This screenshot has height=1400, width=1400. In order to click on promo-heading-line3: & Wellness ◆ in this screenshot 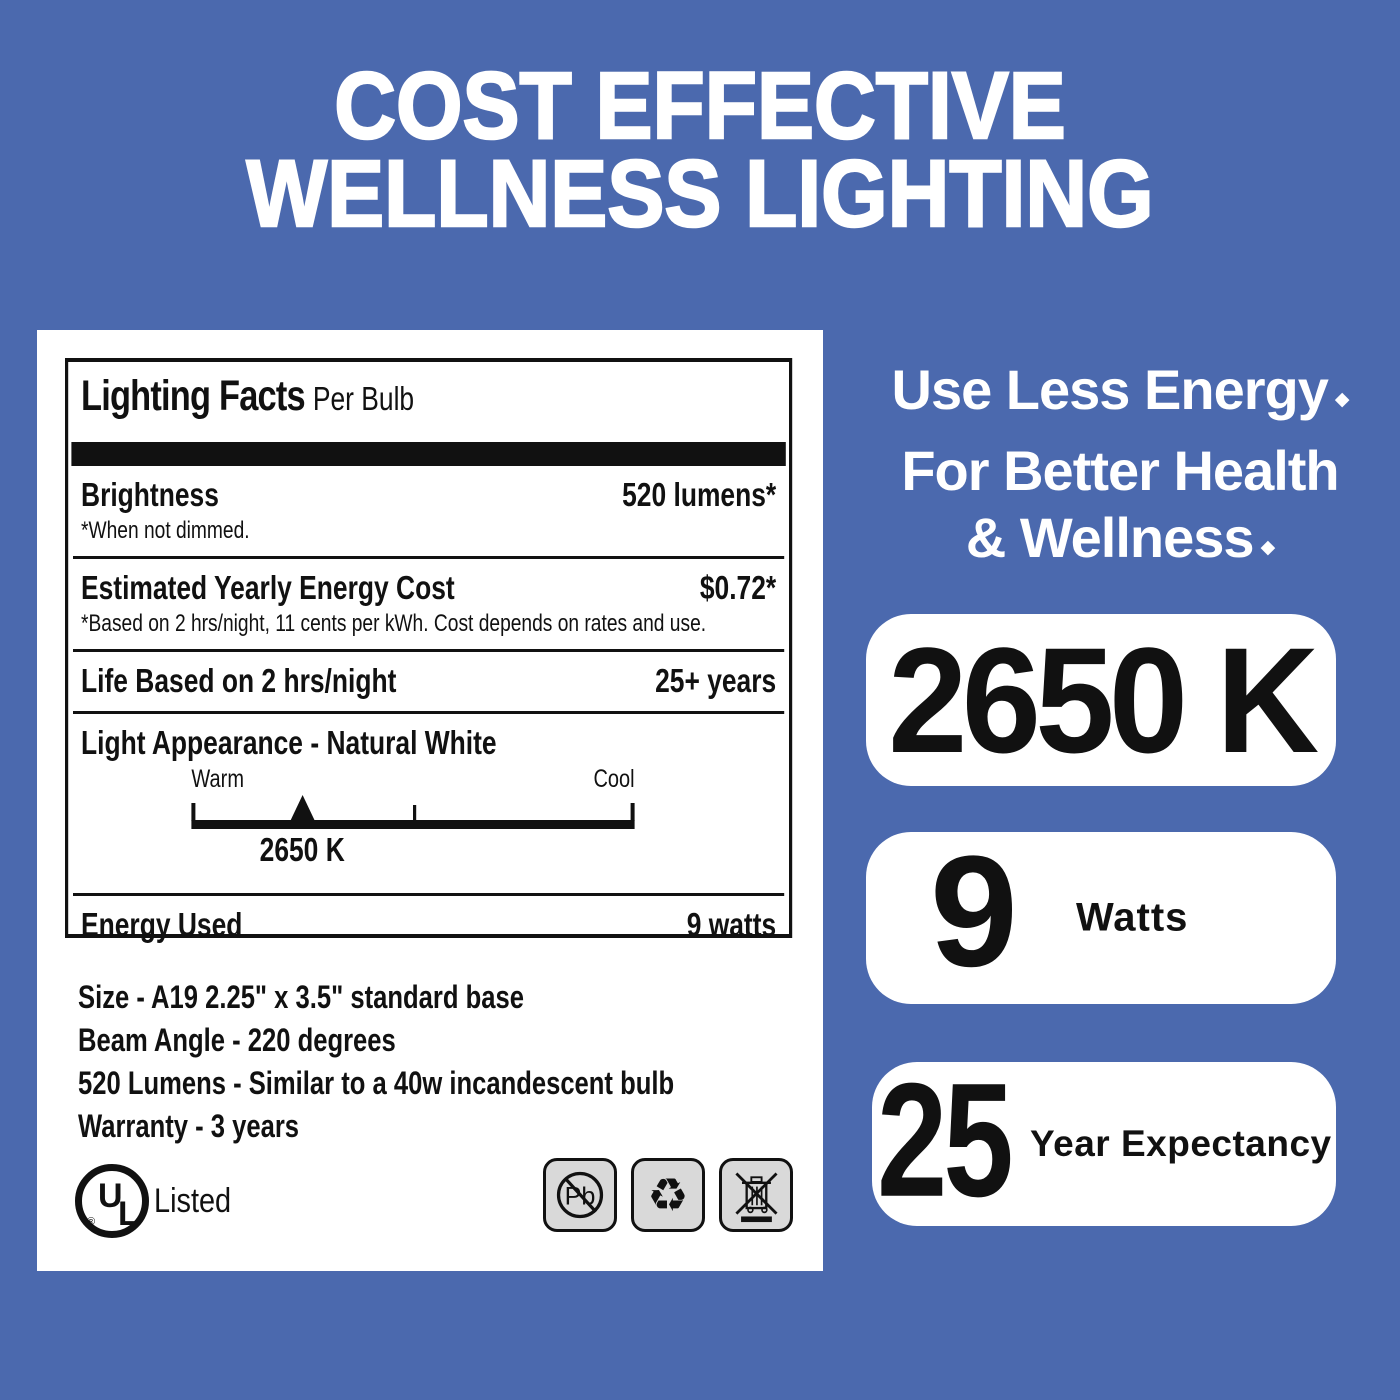, I will do `click(1120, 544)`.